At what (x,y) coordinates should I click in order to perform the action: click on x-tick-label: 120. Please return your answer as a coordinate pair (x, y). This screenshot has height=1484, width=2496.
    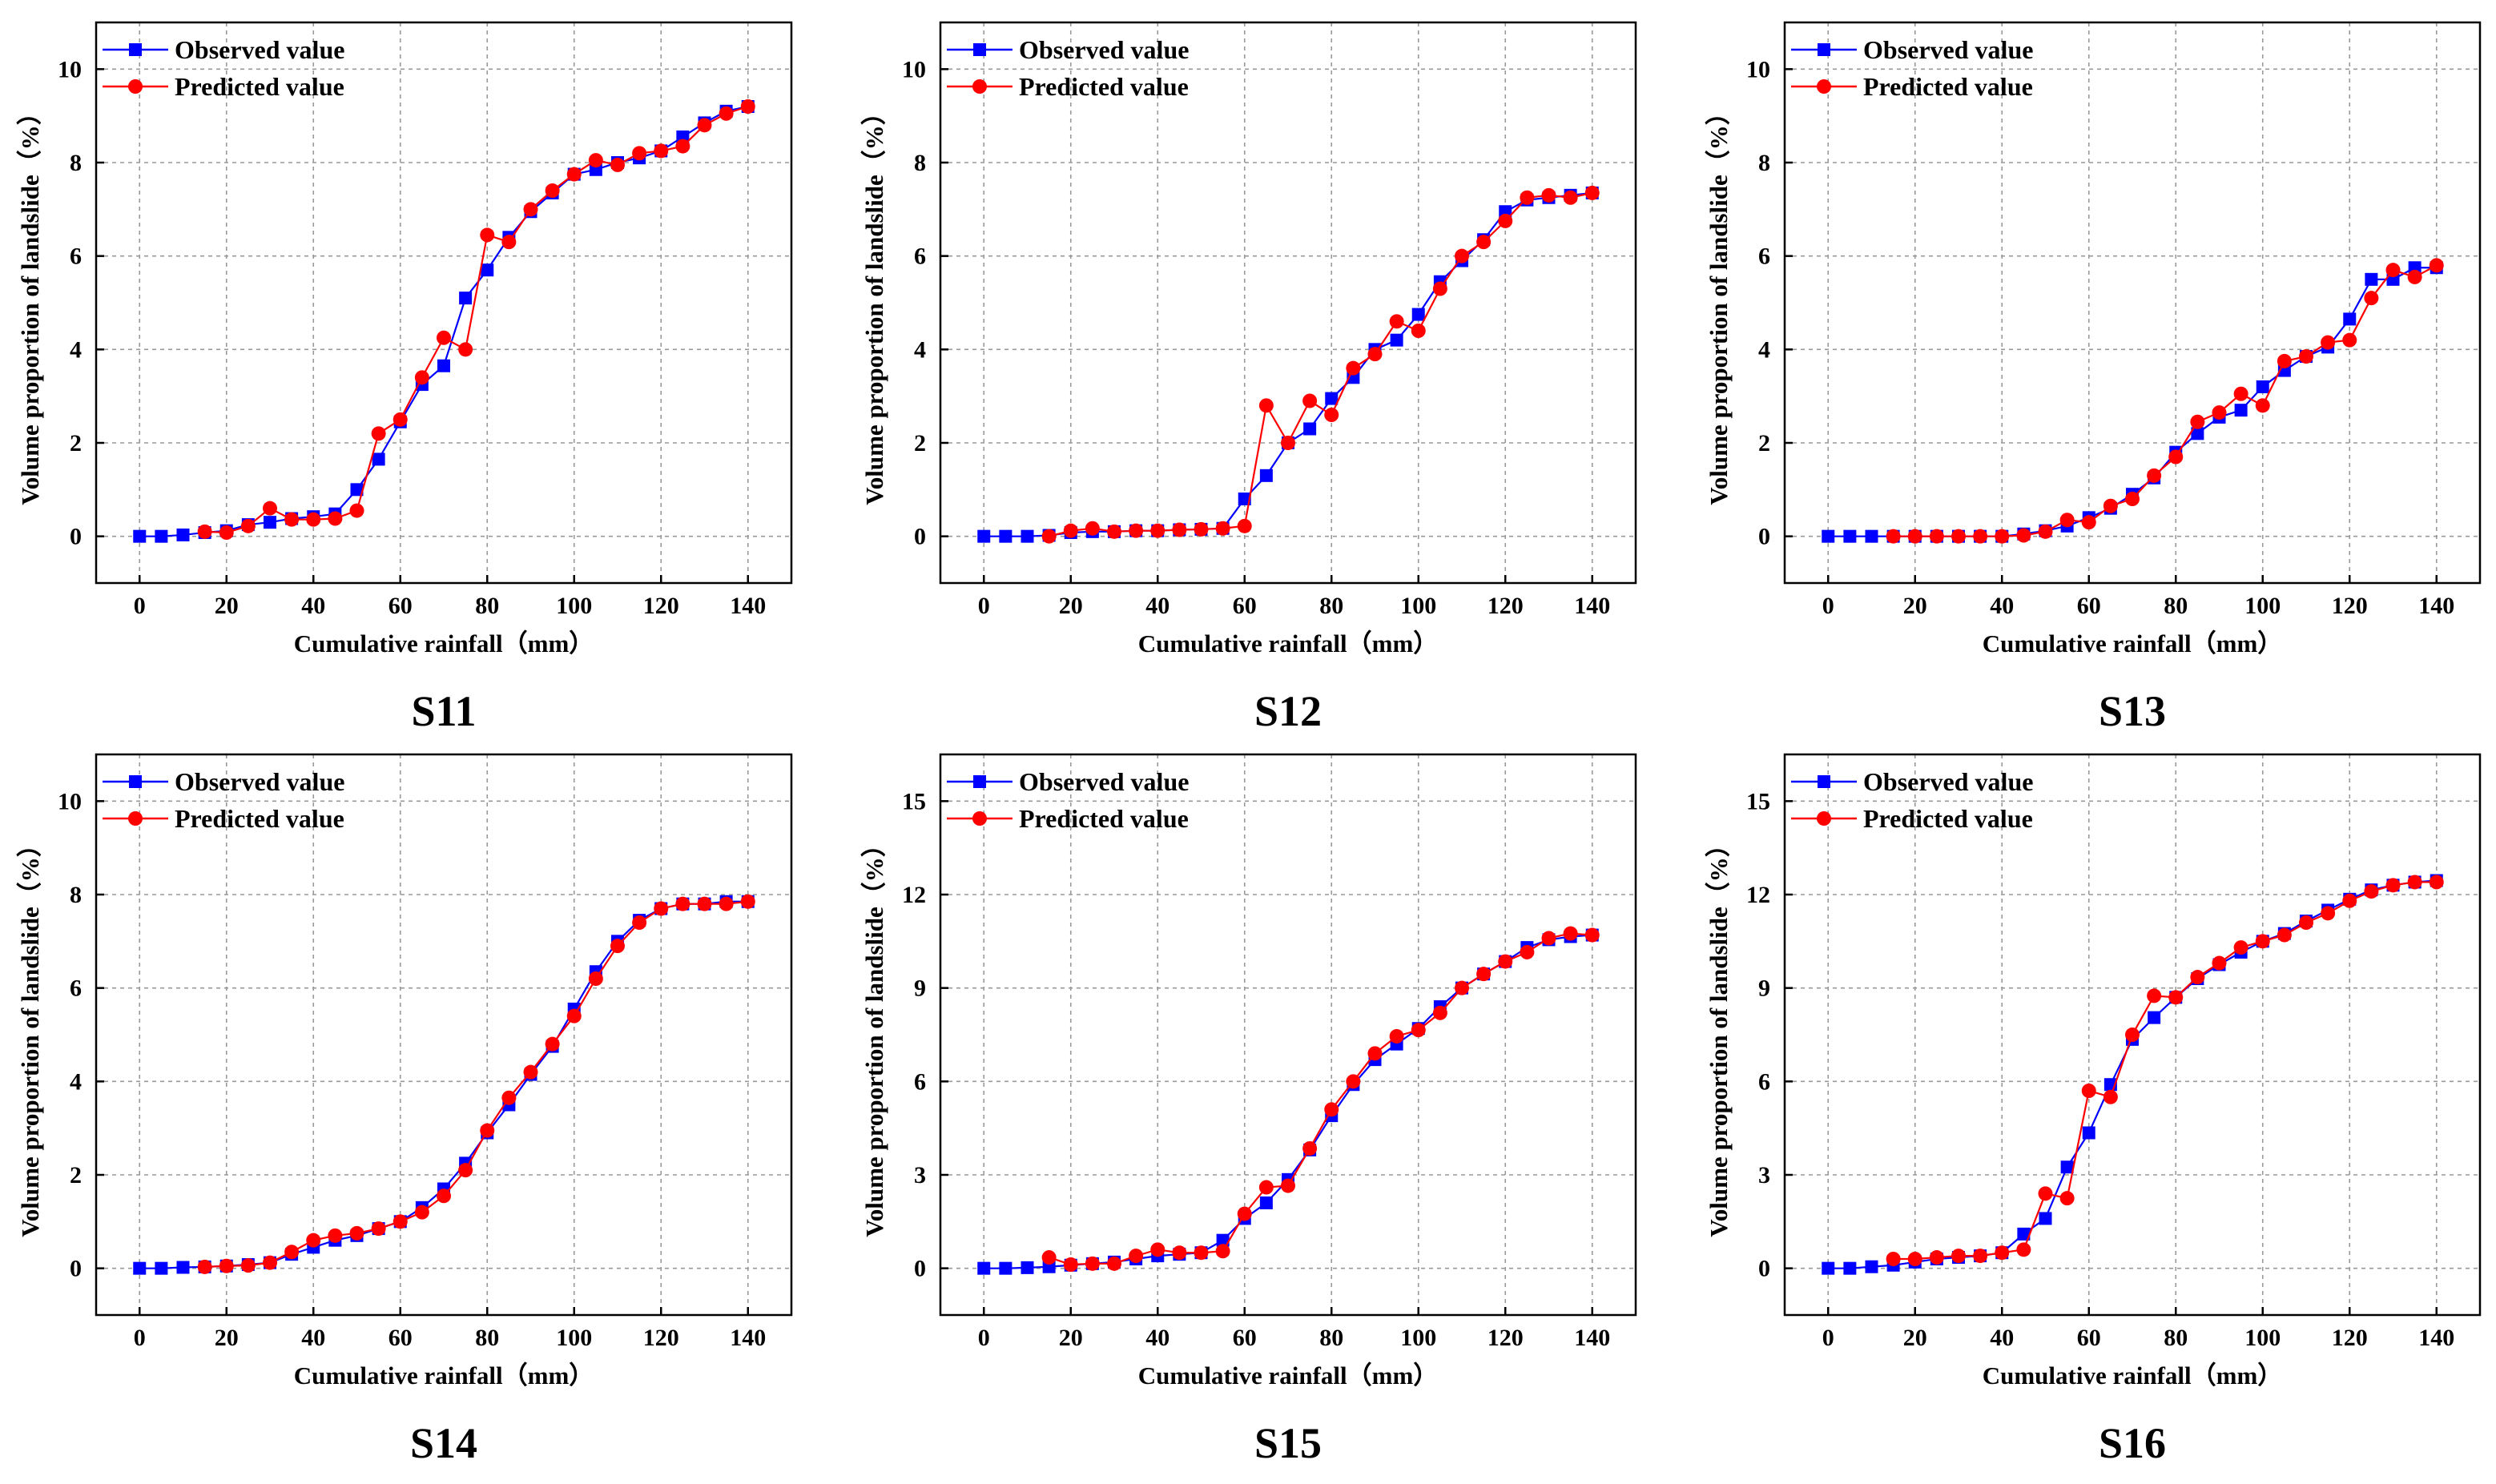
    Looking at the image, I should click on (661, 606).